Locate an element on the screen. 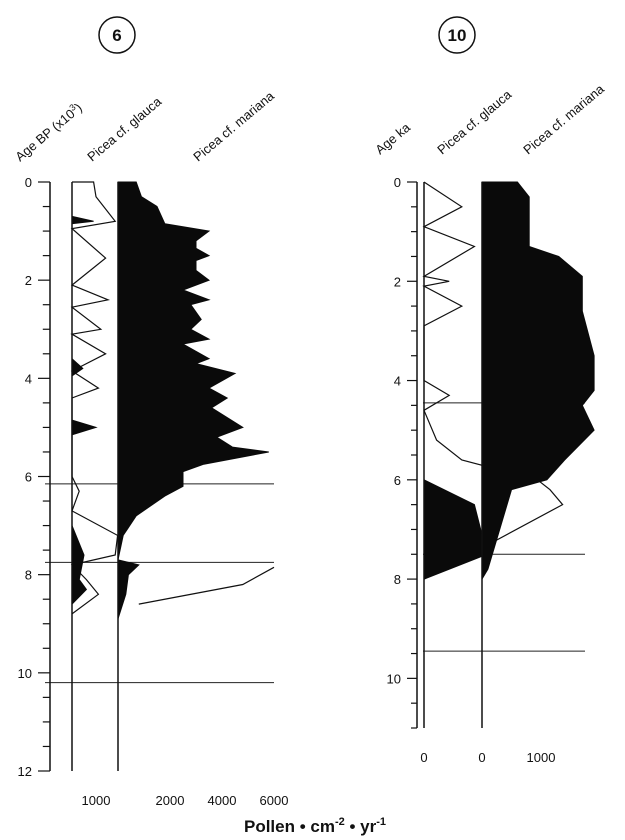 Image resolution: width=625 pixels, height=840 pixels. x-axis-title-mid: • yr is located at coordinates (361, 826).